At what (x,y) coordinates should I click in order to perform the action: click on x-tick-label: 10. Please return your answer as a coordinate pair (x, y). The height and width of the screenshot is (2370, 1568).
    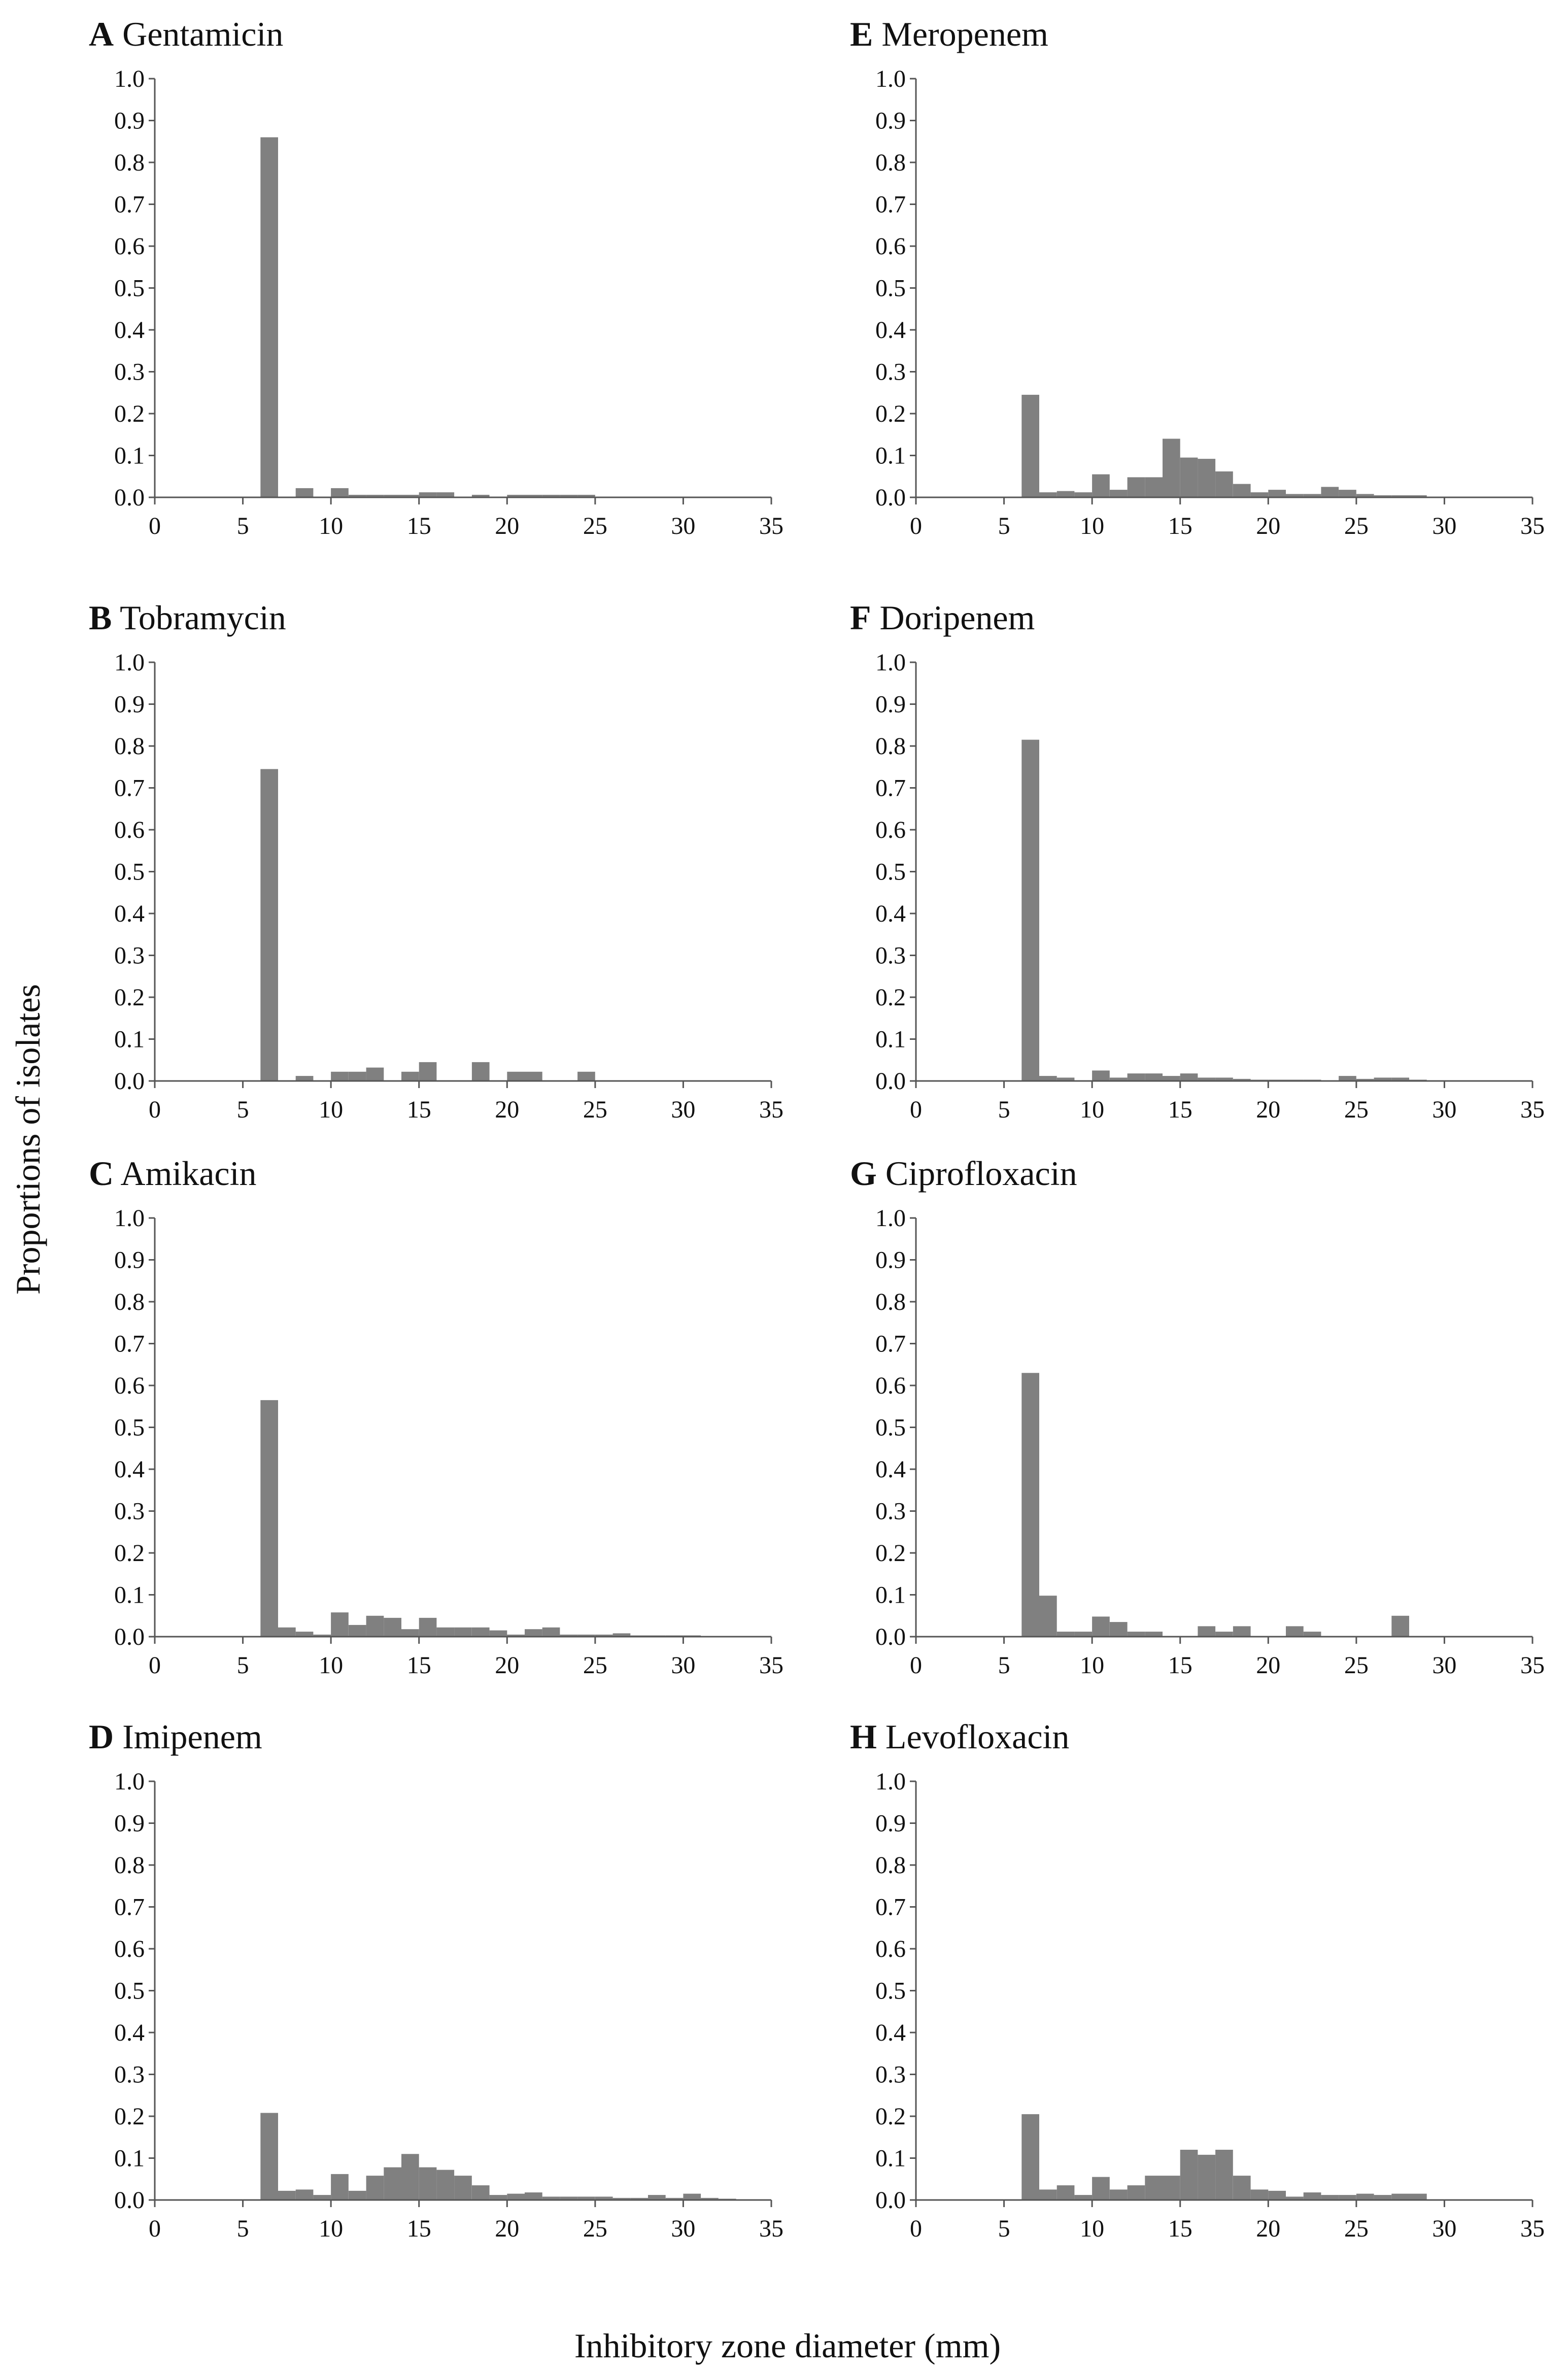
    Looking at the image, I should click on (1092, 2228).